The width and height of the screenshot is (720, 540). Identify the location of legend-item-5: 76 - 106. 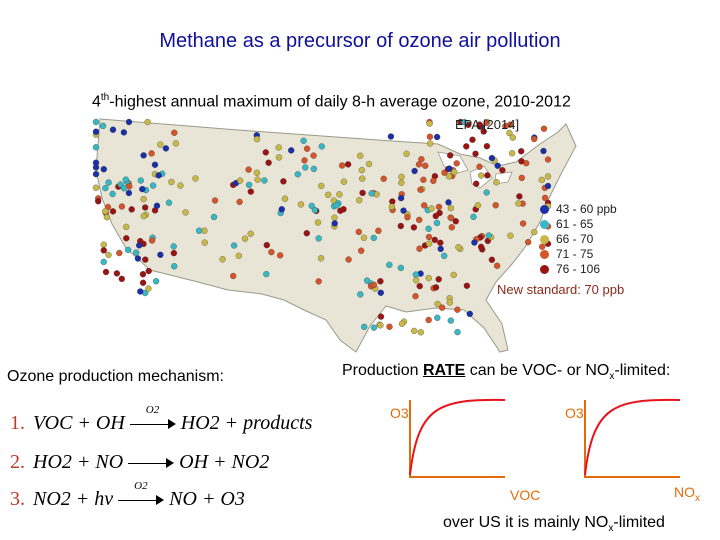
(570, 269).